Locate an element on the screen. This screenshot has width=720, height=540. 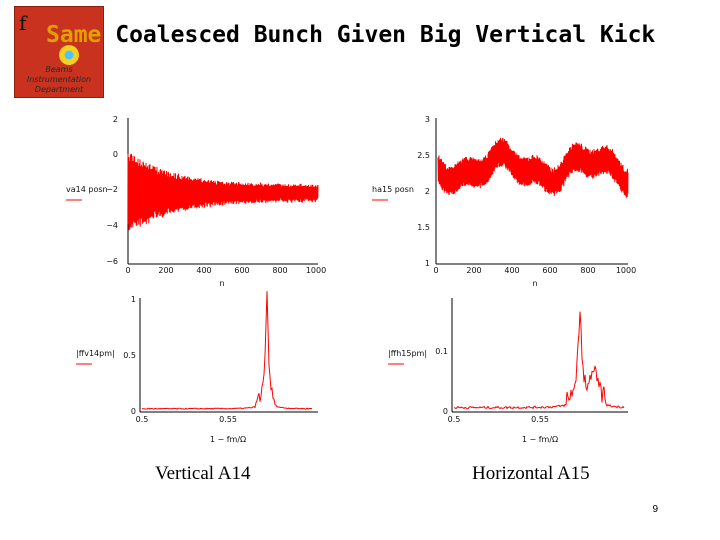
plot-tl-xtick: 800 is located at coordinates (279, 270).